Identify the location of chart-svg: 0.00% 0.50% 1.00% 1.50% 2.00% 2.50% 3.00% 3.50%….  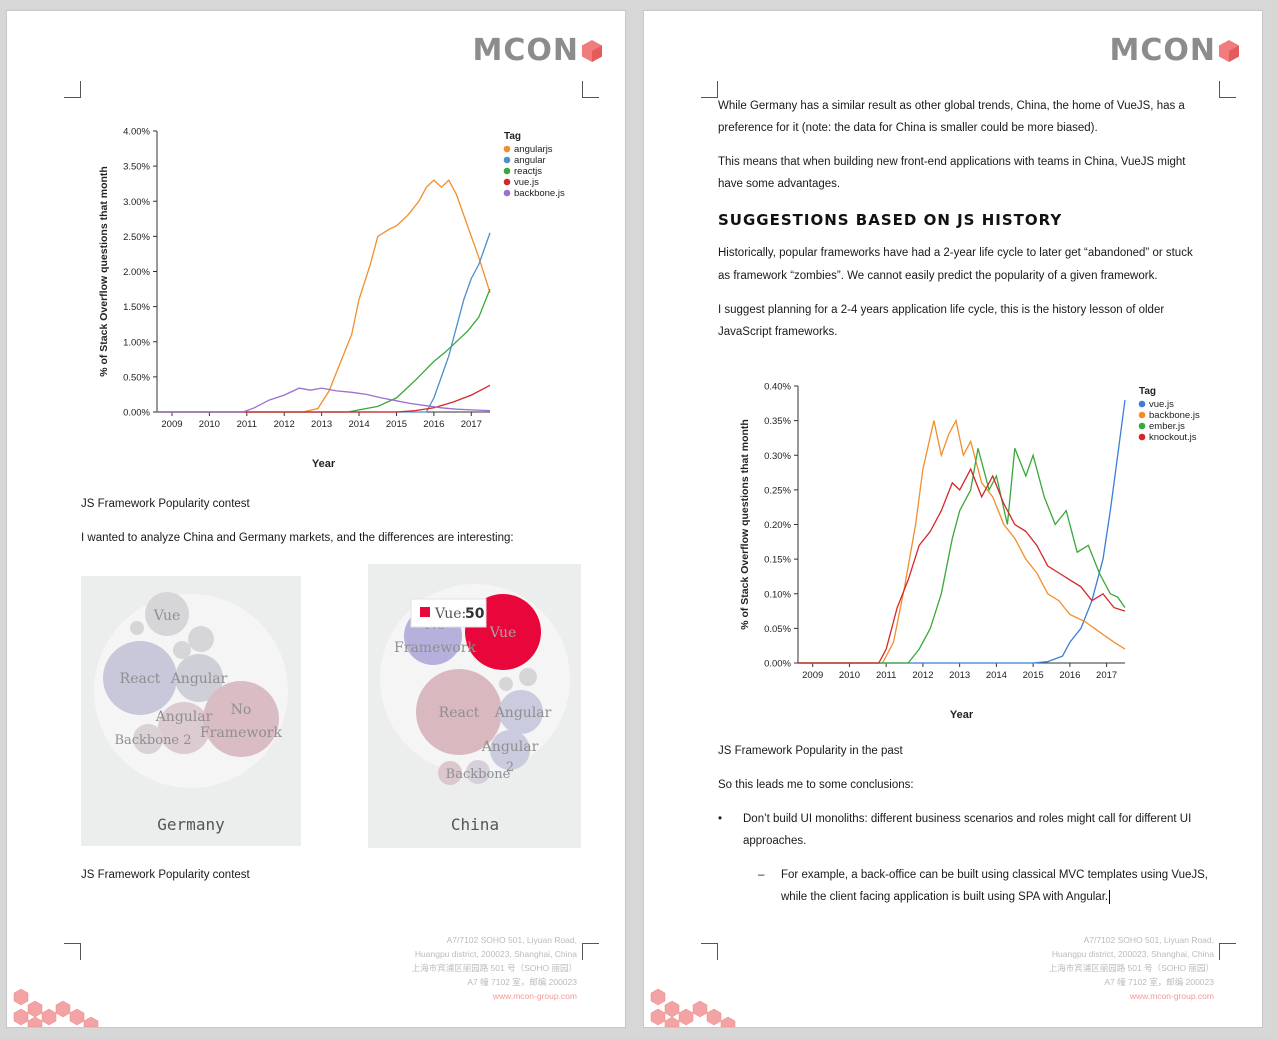
(331, 299).